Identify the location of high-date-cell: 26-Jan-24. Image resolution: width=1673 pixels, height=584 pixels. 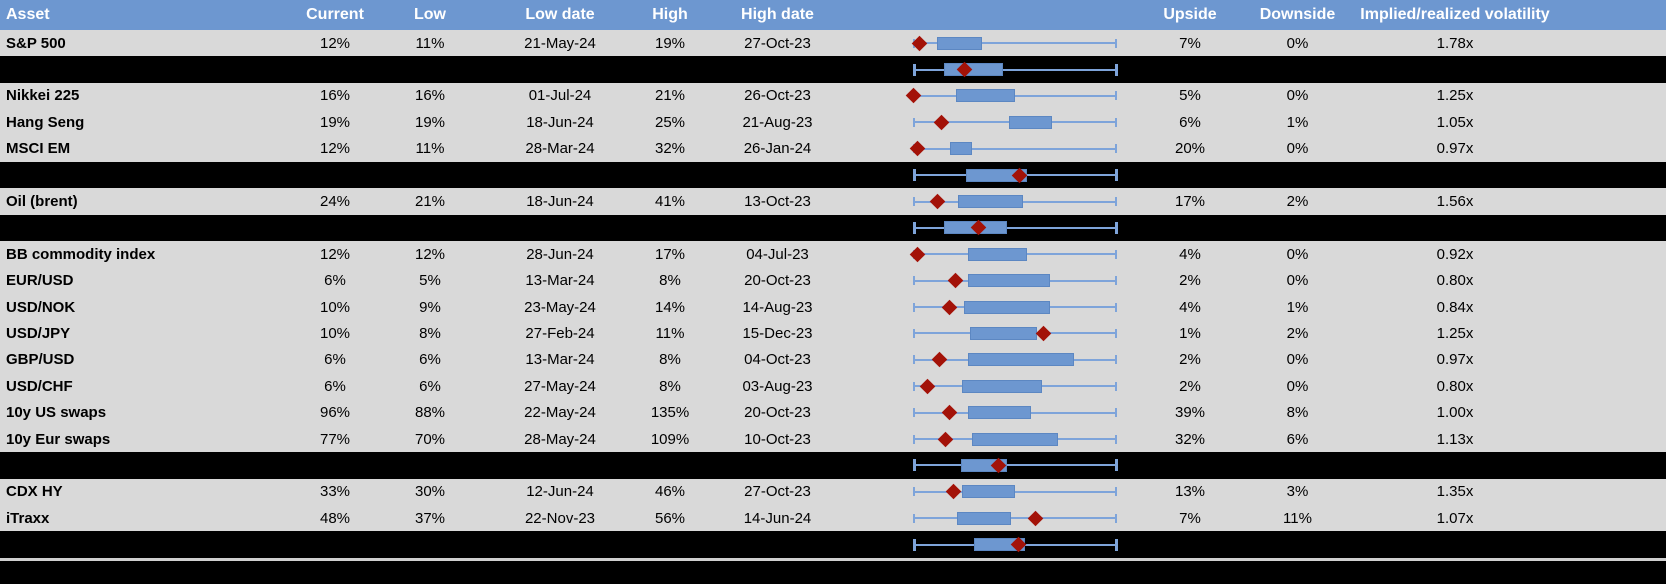
(777, 149).